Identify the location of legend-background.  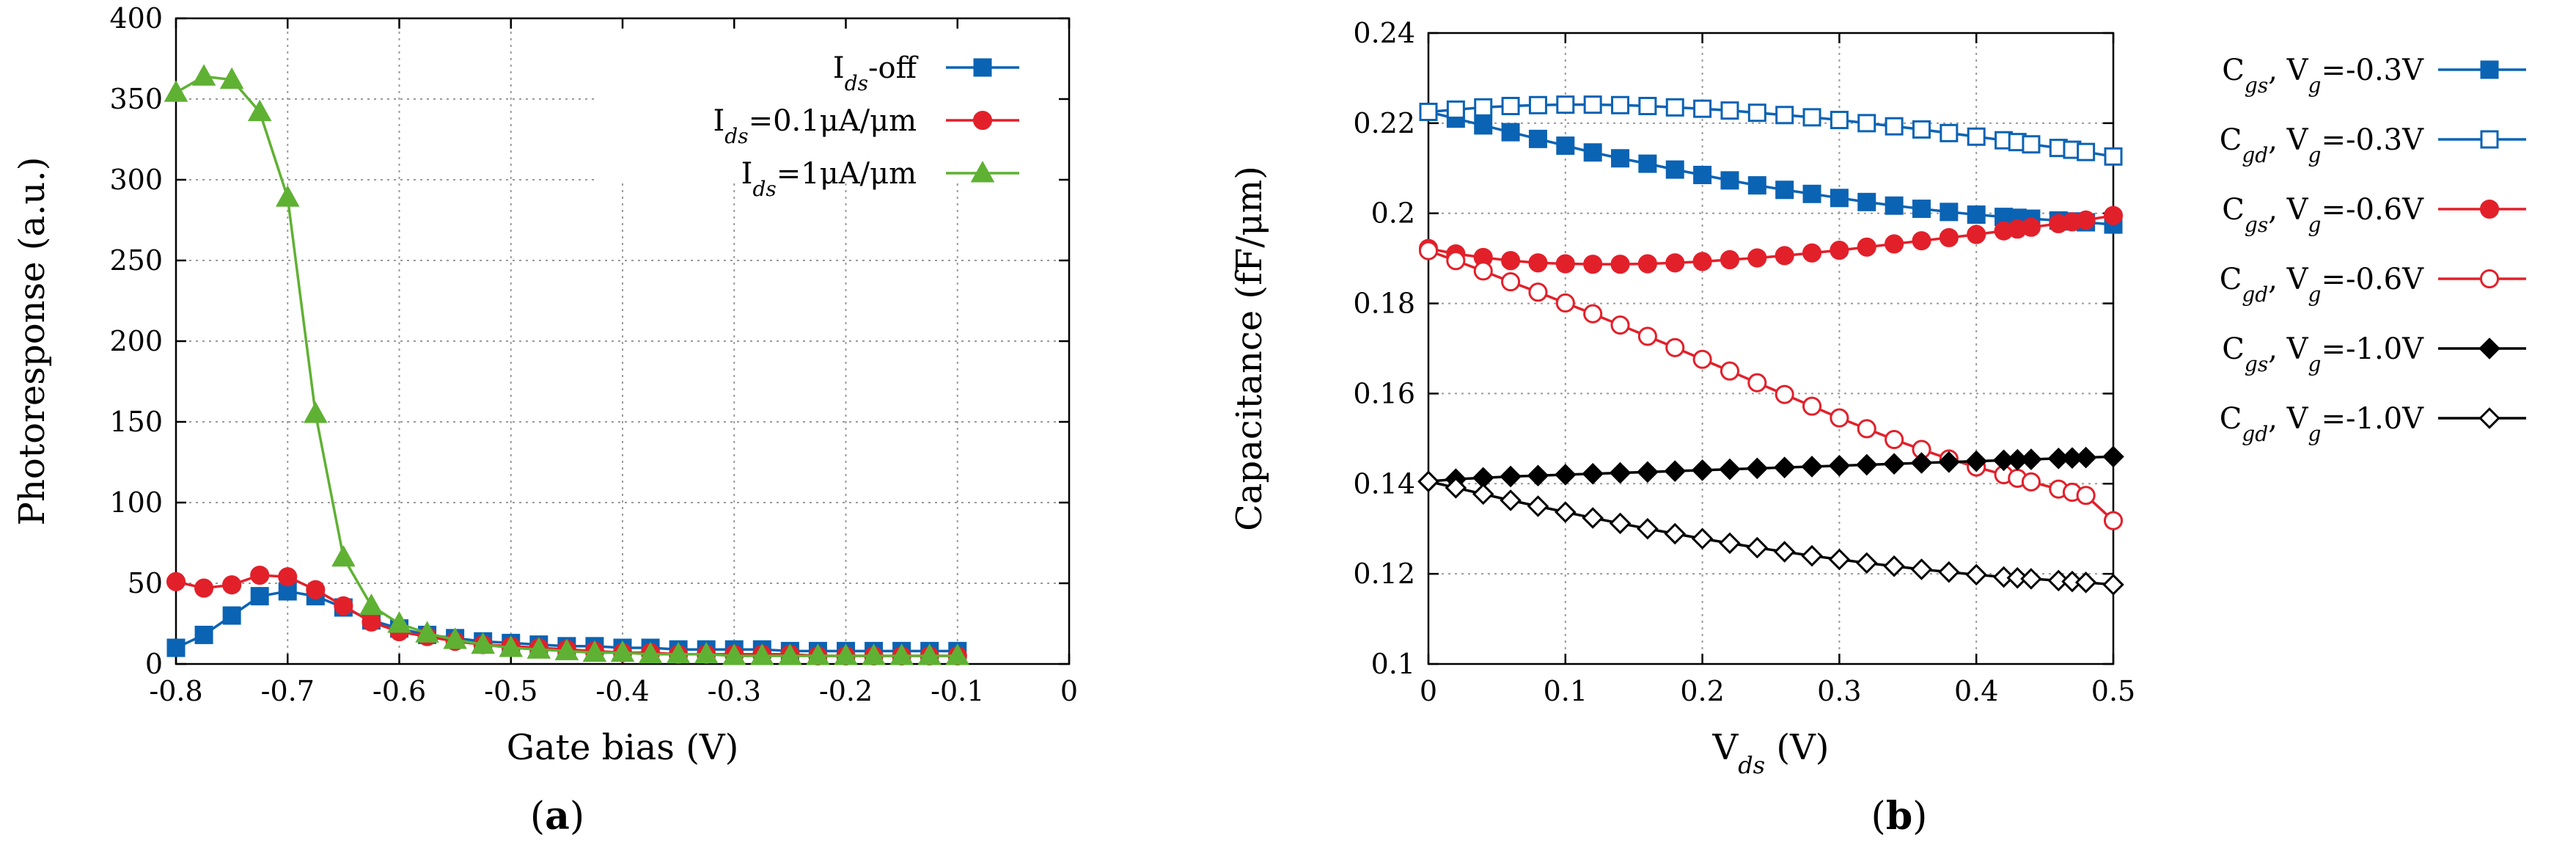
(829, 104).